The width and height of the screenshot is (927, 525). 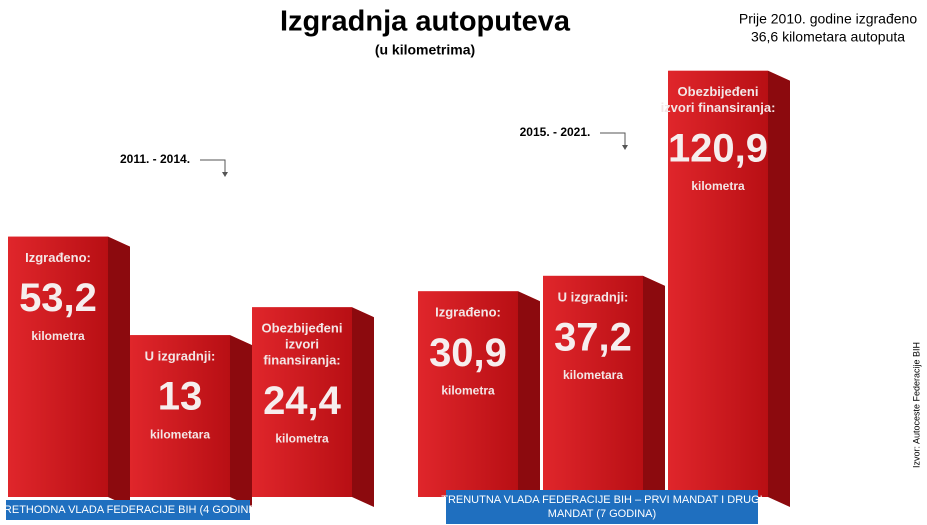 I want to click on value-label: 30,9, so click(x=468, y=353).